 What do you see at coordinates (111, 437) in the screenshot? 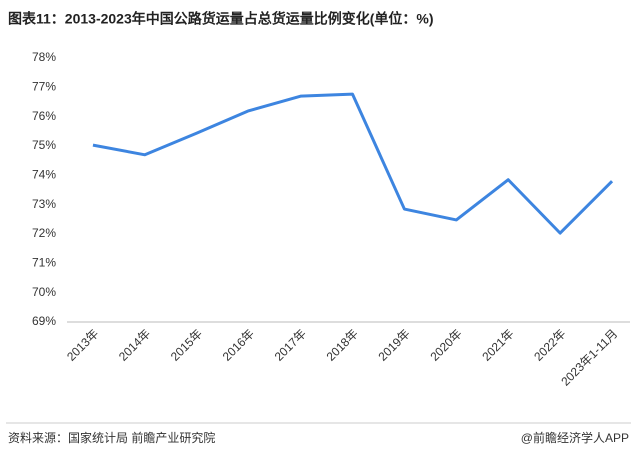
I see `source: 资料来源：国家统计局 前瞻产业研究院` at bounding box center [111, 437].